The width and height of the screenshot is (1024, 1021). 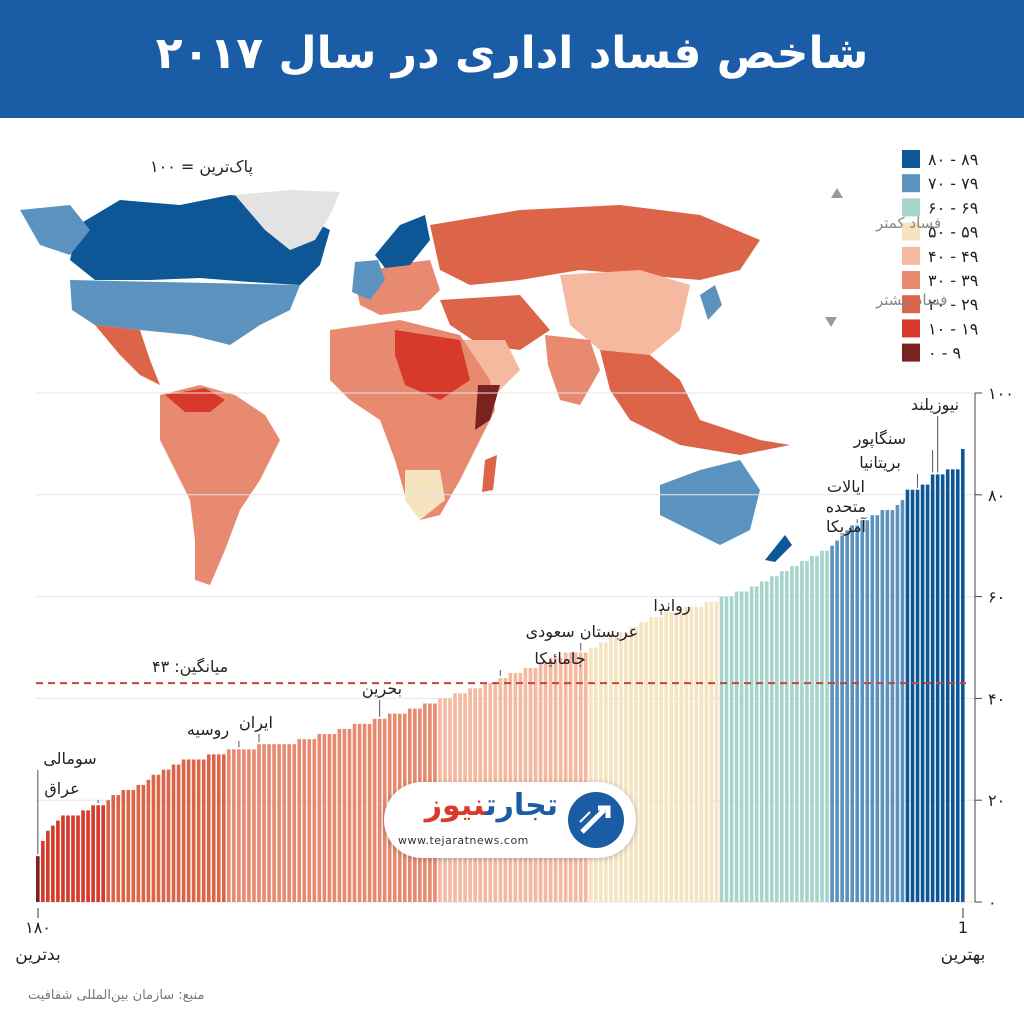 What do you see at coordinates (582, 632) in the screenshot?
I see `annotation-label: عربستان سعودی` at bounding box center [582, 632].